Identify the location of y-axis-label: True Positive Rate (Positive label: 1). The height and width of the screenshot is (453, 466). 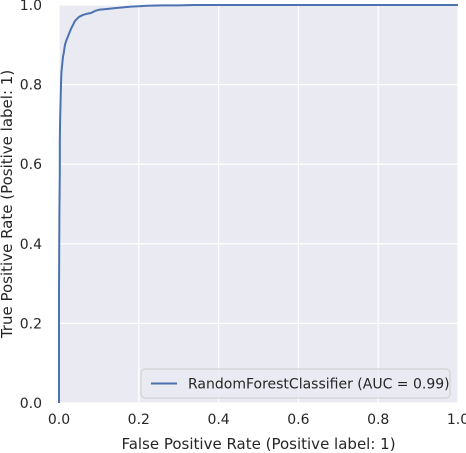
(8, 204).